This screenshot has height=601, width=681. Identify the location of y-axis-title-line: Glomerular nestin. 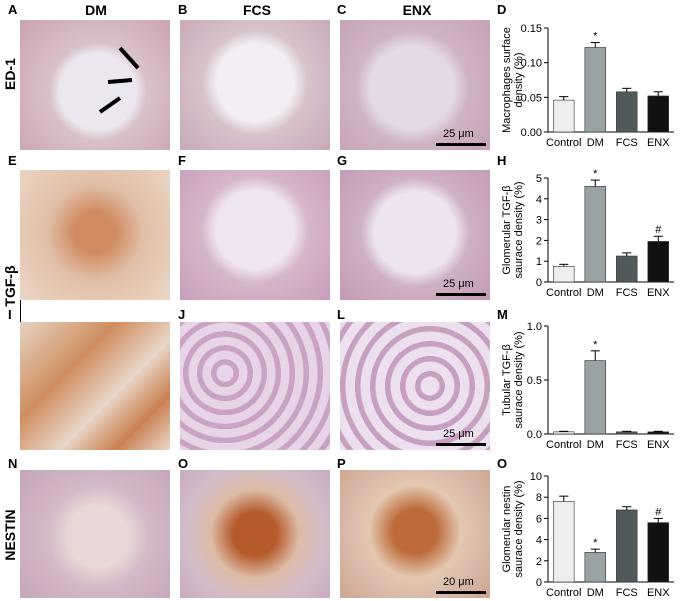
(507, 529).